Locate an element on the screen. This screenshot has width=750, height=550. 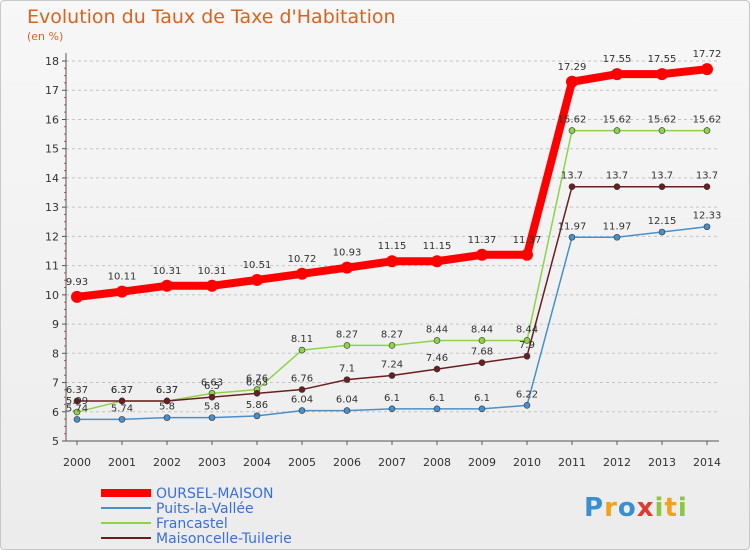
x-tick-label: 2008 is located at coordinates (437, 462).